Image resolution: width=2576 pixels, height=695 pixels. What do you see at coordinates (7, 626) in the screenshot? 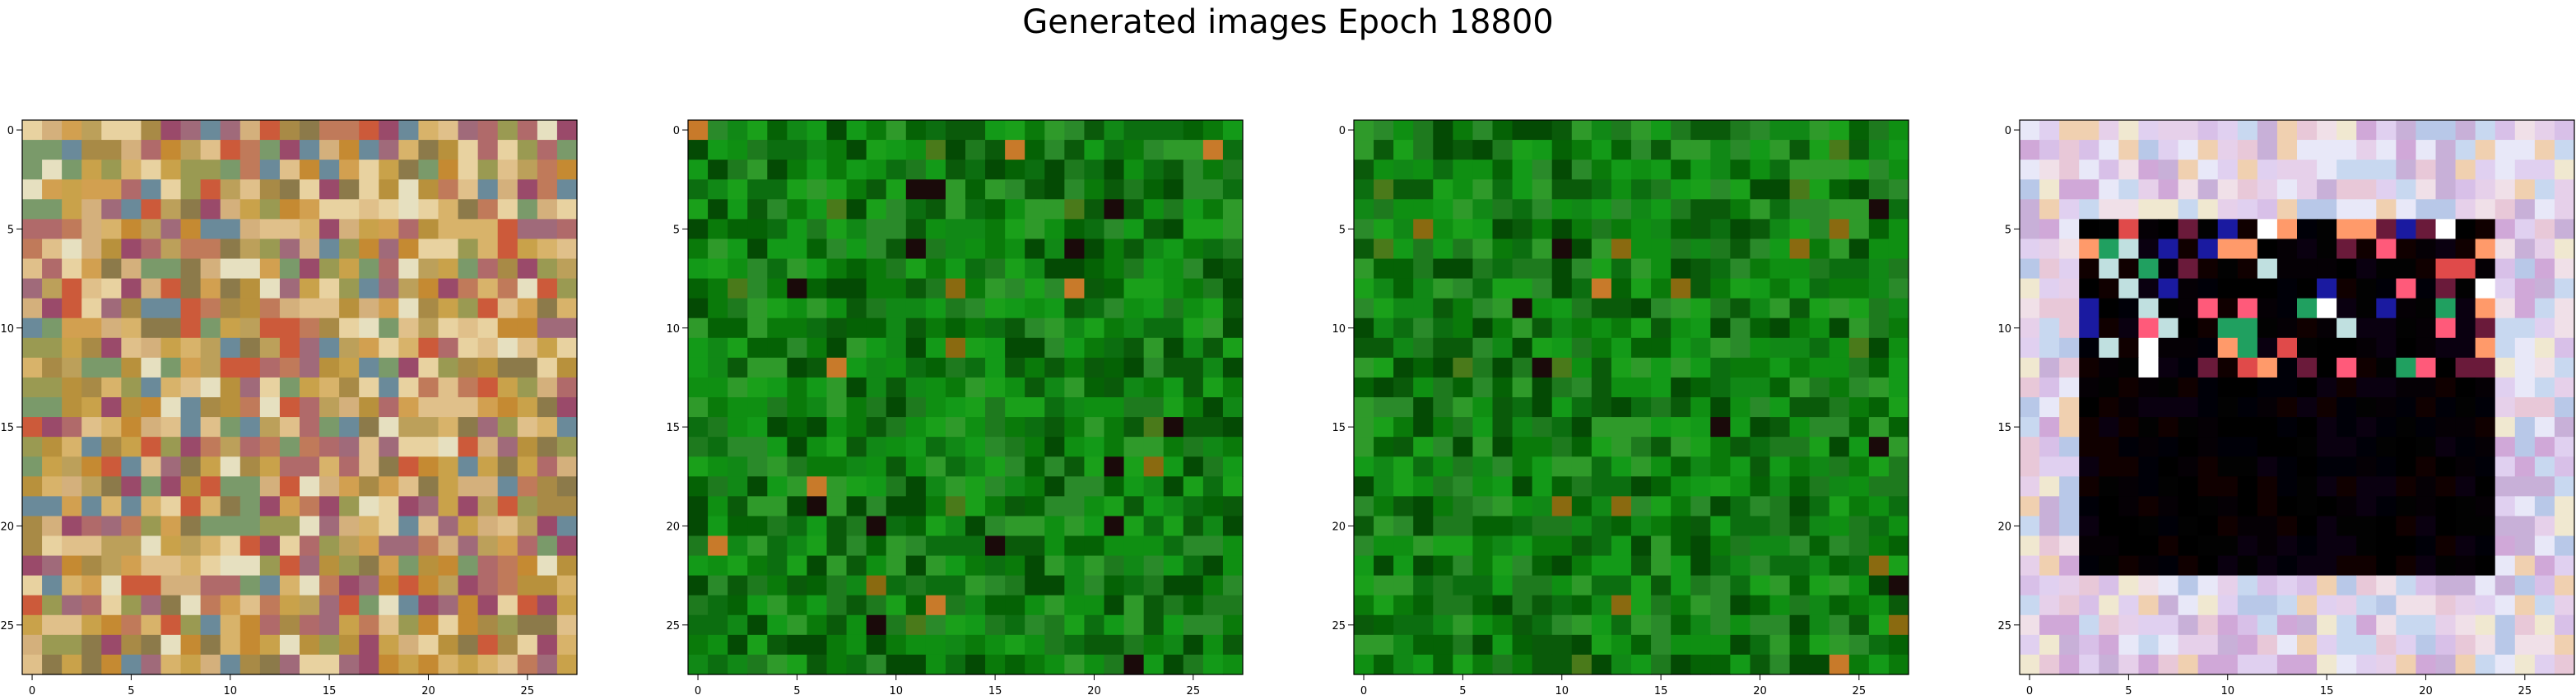
I see `y-tick-label: 25` at bounding box center [7, 626].